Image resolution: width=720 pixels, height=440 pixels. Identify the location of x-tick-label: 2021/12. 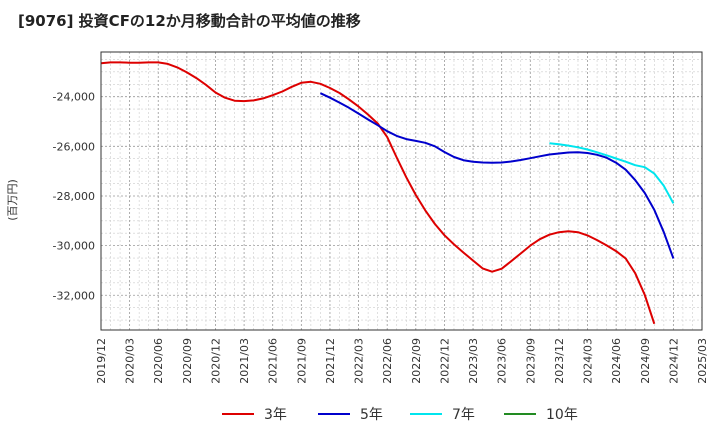
(330, 361).